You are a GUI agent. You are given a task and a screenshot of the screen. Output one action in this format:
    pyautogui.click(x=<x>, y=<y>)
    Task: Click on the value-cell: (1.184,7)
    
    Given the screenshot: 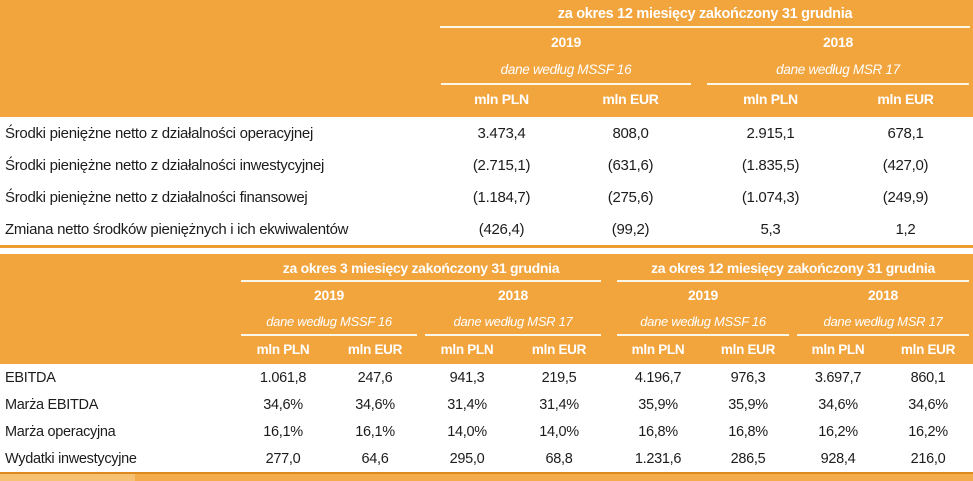 What is the action you would take?
    pyautogui.click(x=501, y=197)
    